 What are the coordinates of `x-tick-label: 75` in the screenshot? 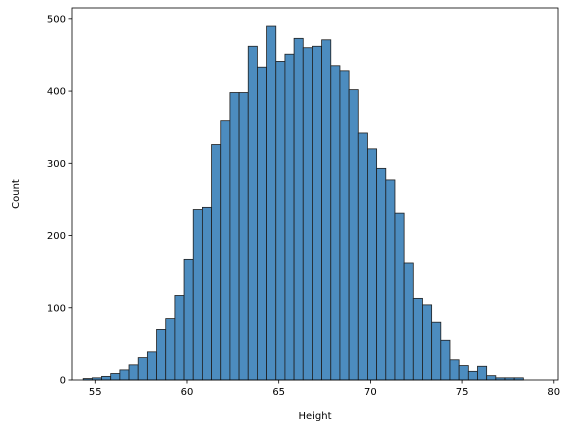 It's located at (462, 392).